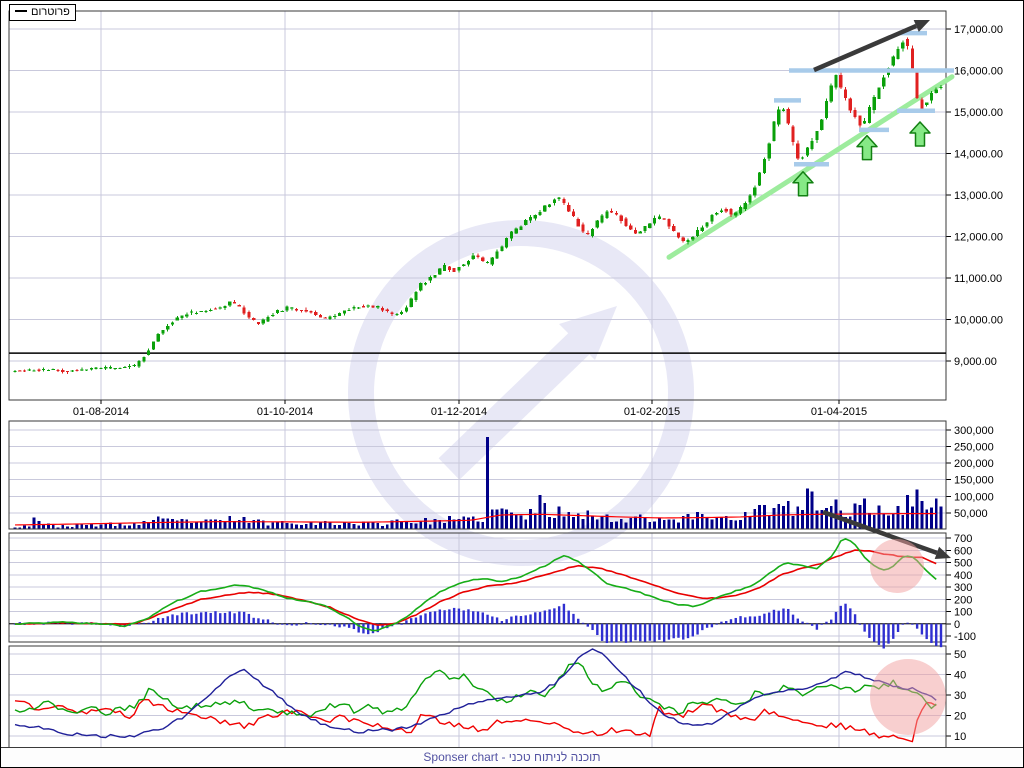  I want to click on tick-label: 700, so click(963, 539).